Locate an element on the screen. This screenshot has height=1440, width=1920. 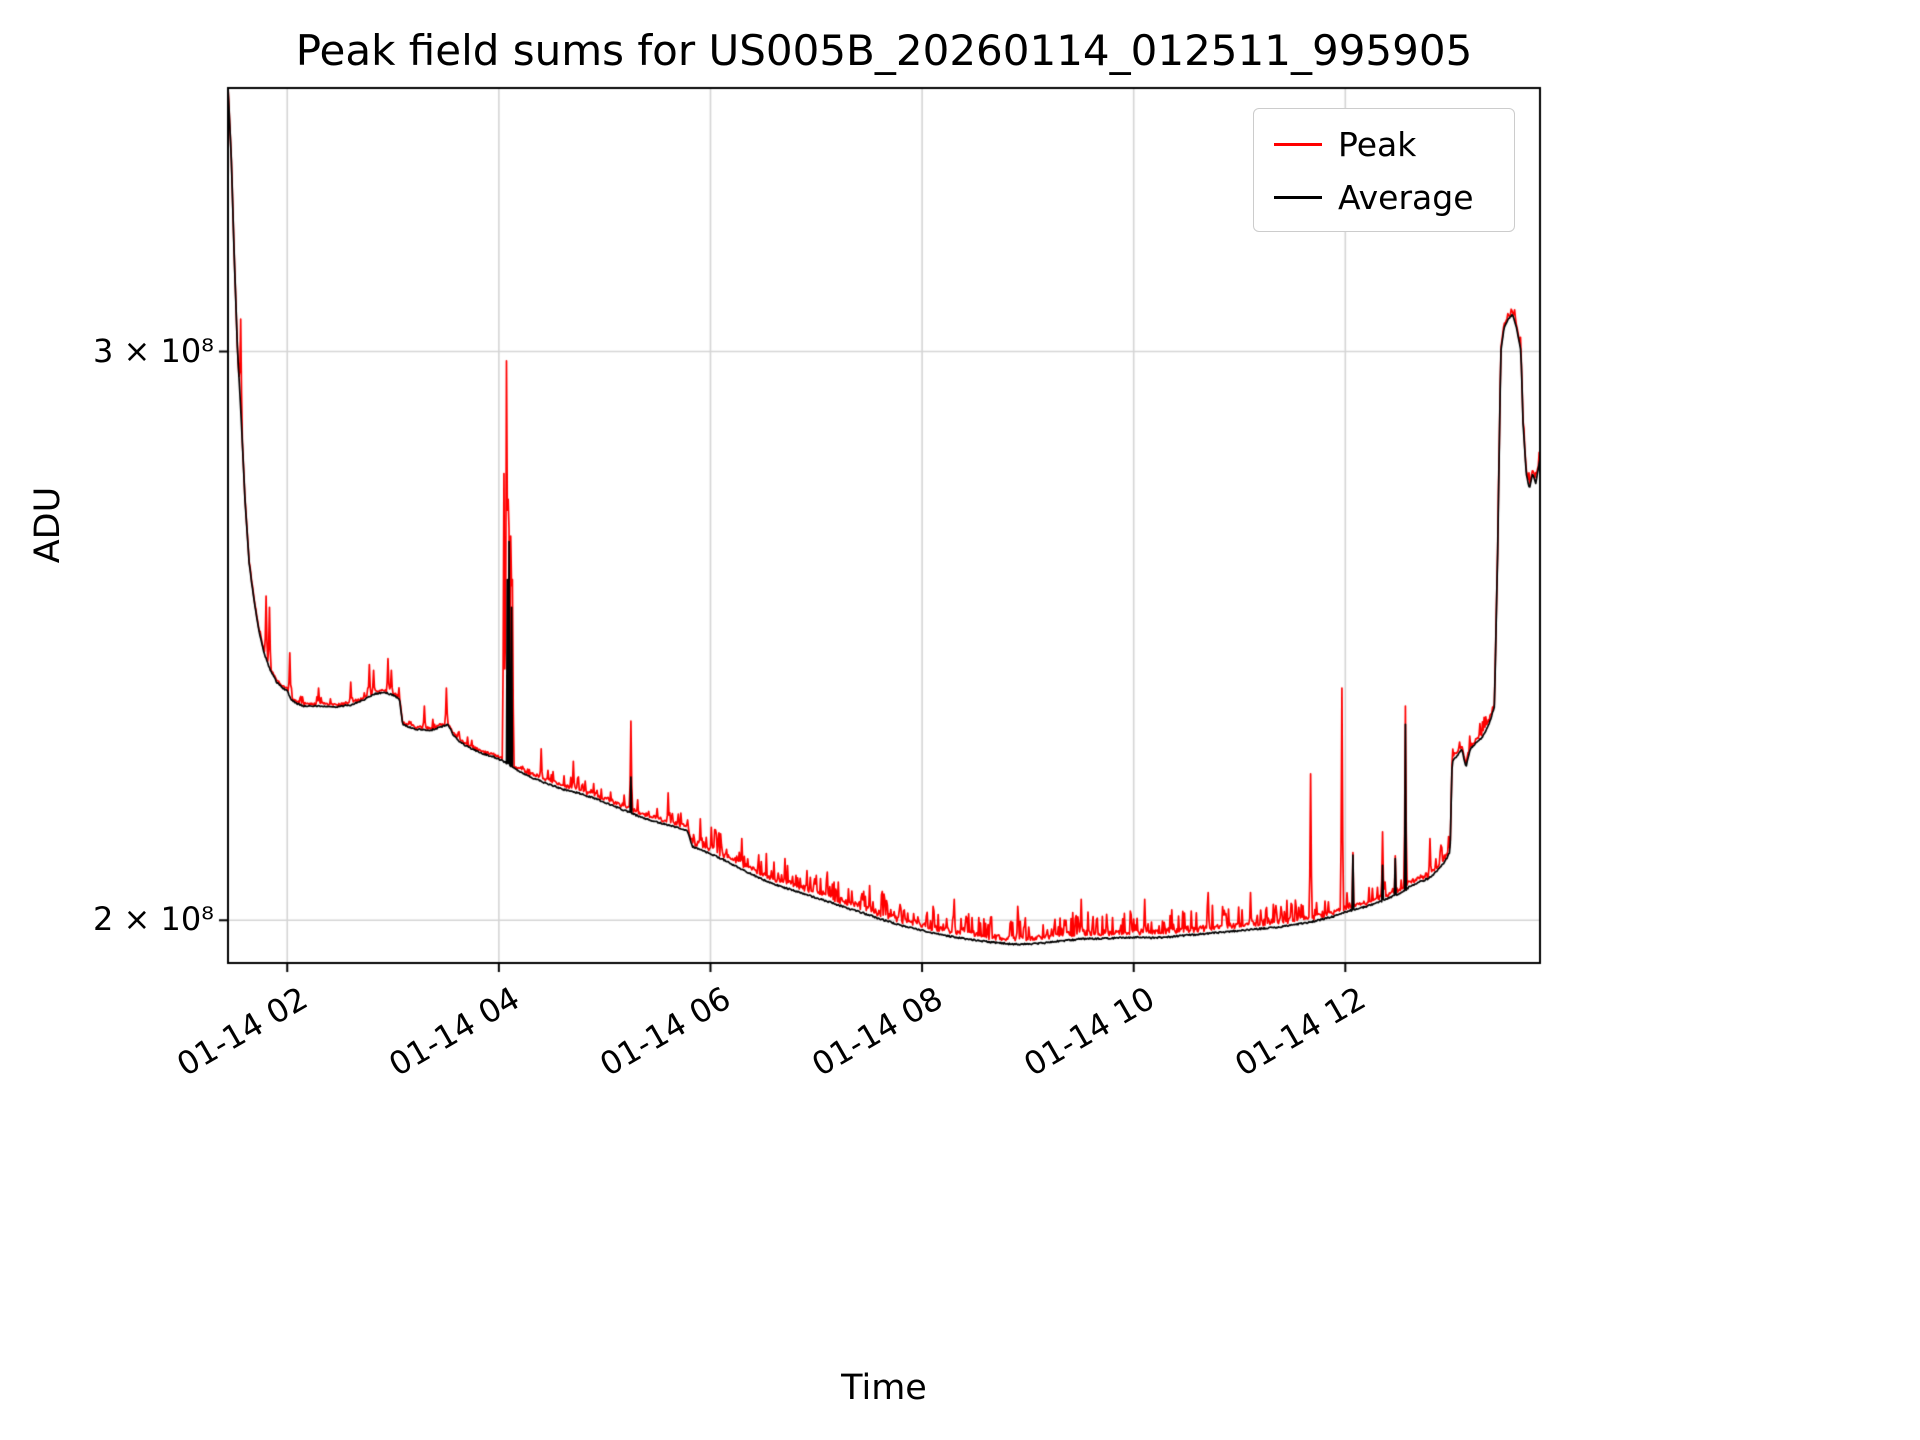
legend-item-peak: Peak is located at coordinates (1384, 144).